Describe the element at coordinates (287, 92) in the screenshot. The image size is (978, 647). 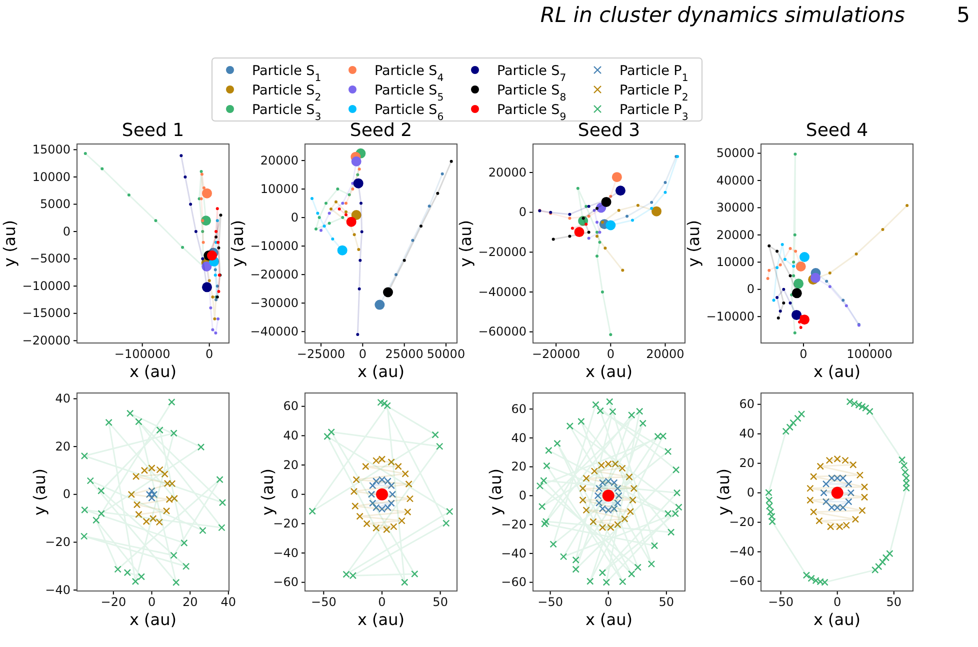
I see `legend-label: Particle S$_{2}$` at that location.